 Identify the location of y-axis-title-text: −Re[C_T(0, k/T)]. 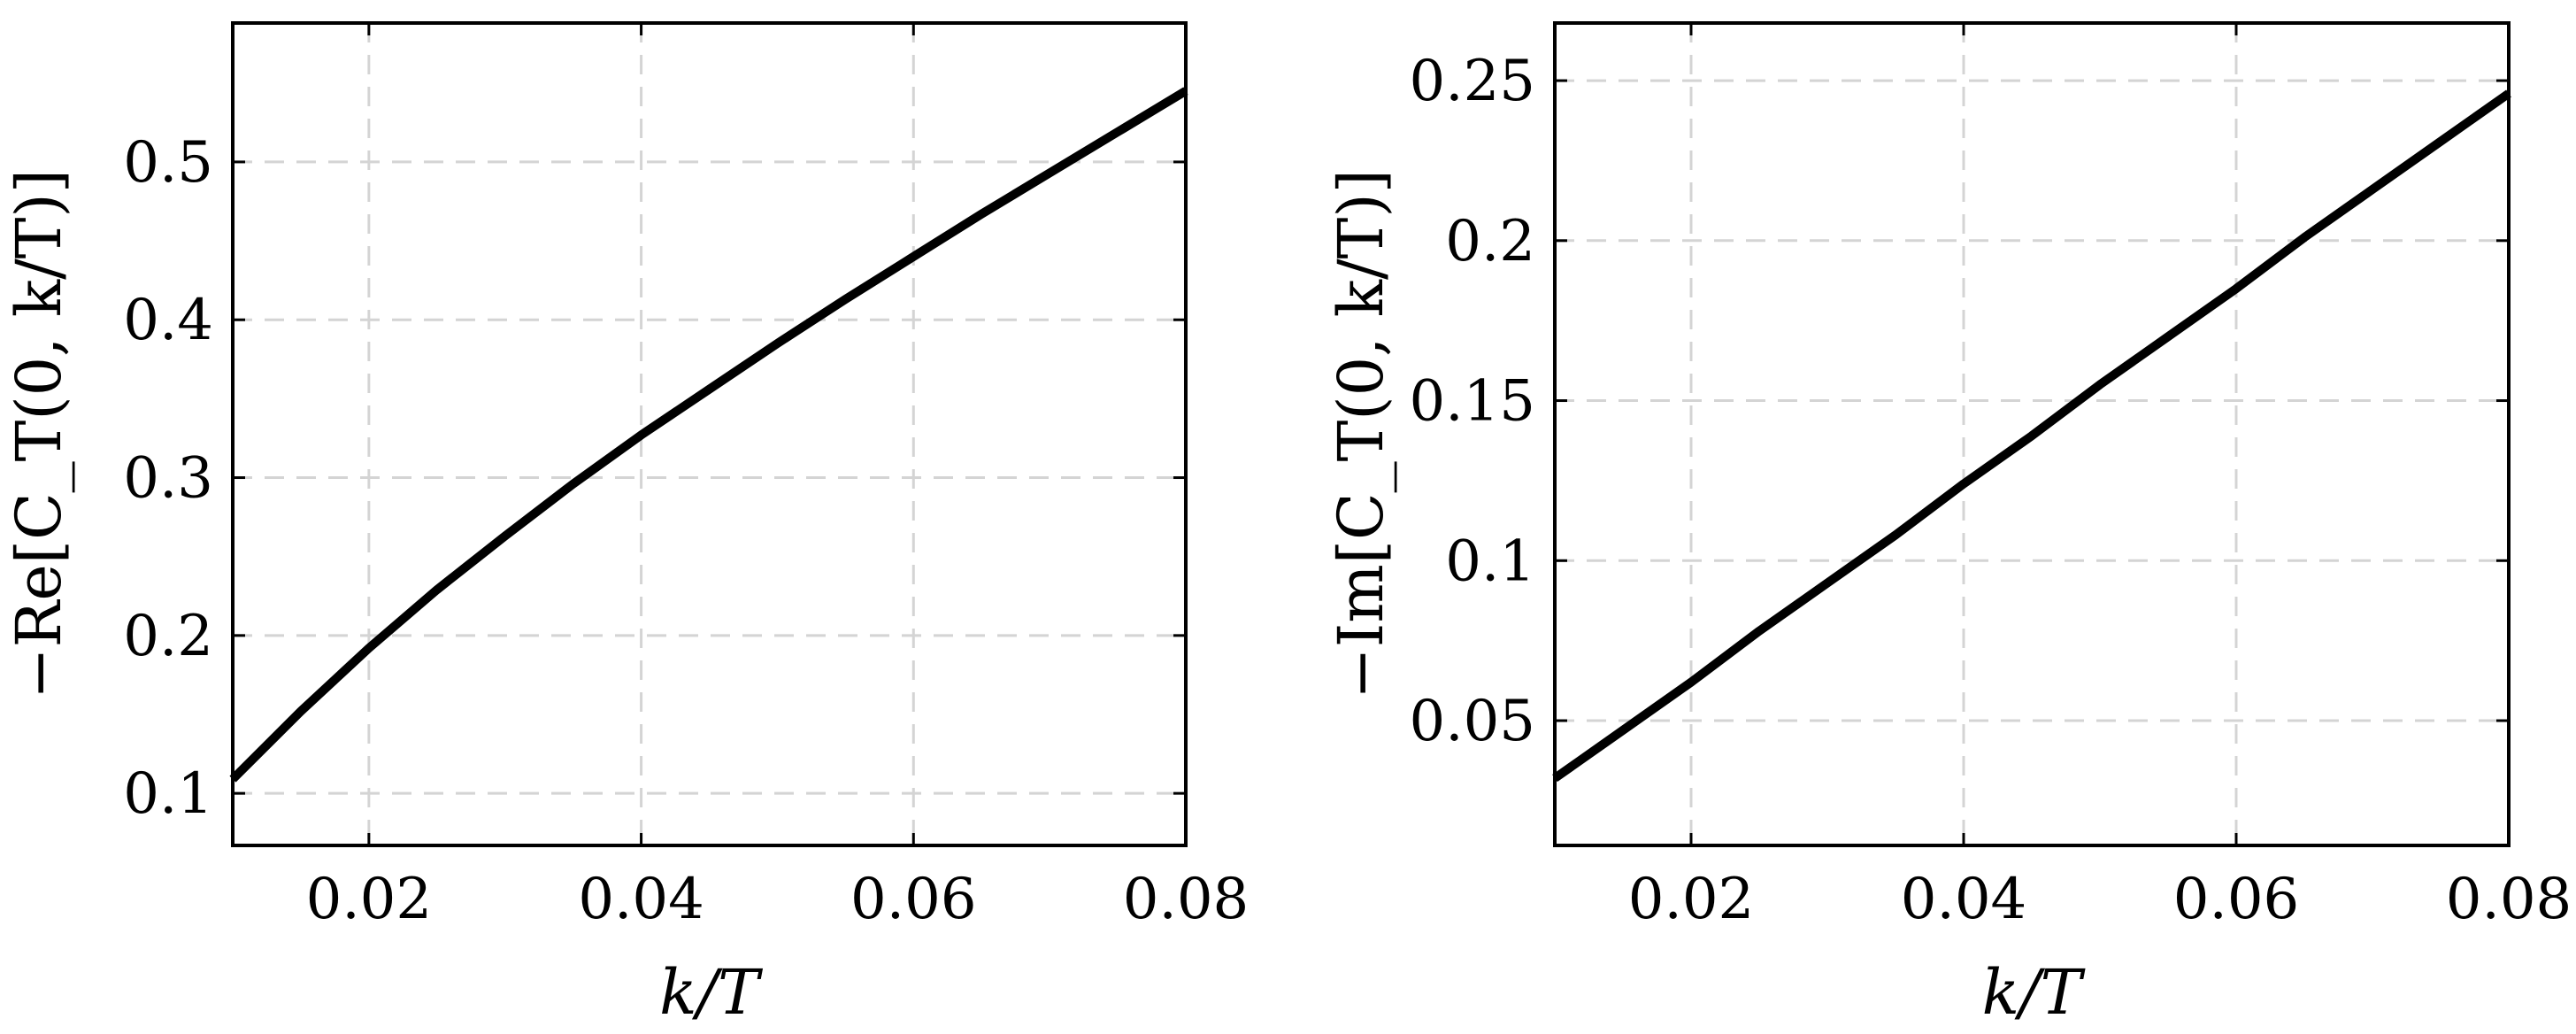
(39, 434).